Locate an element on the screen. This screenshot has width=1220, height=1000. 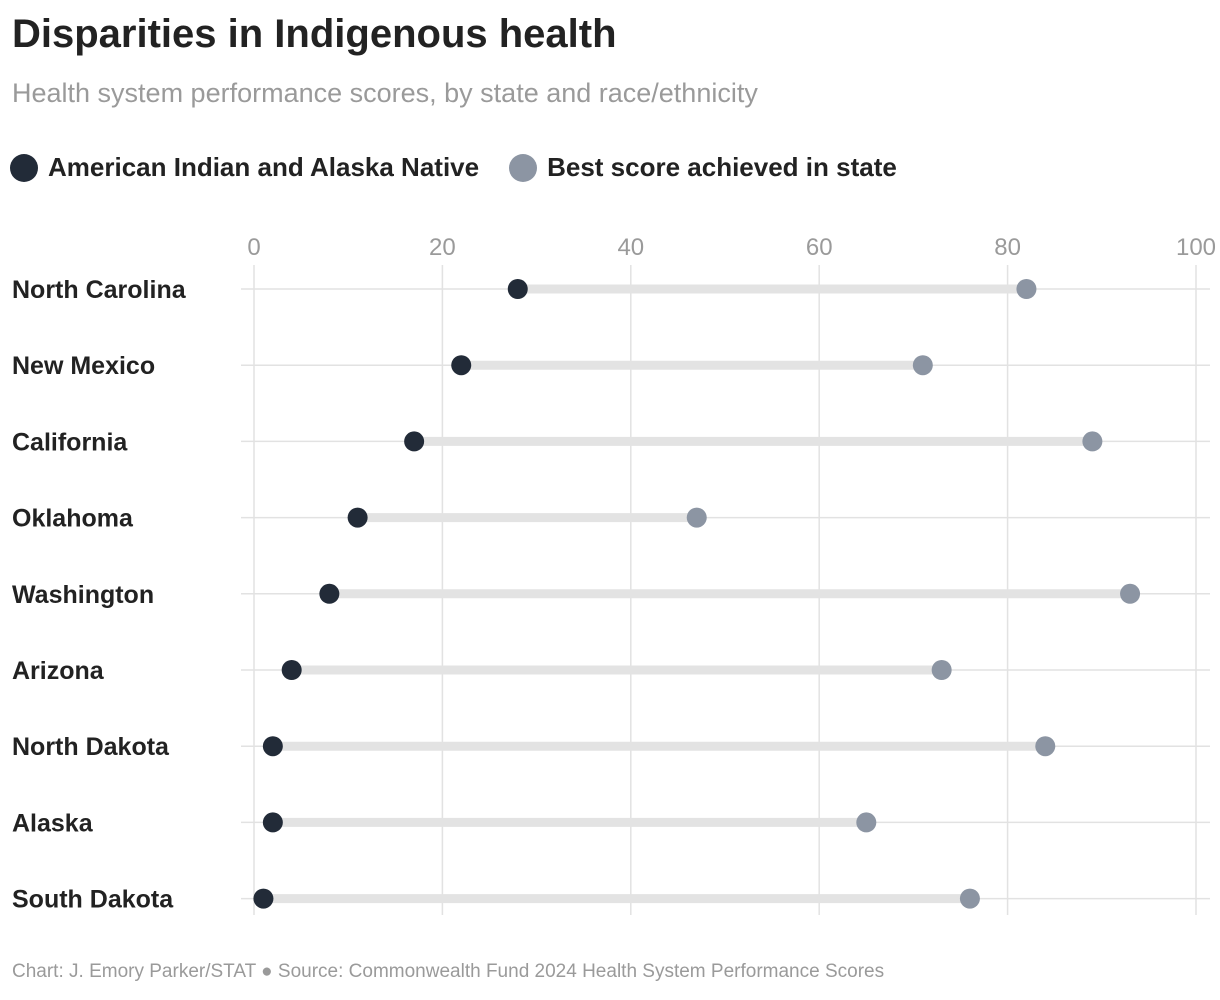
legend-item-best: Best score achieved in state is located at coordinates (703, 167).